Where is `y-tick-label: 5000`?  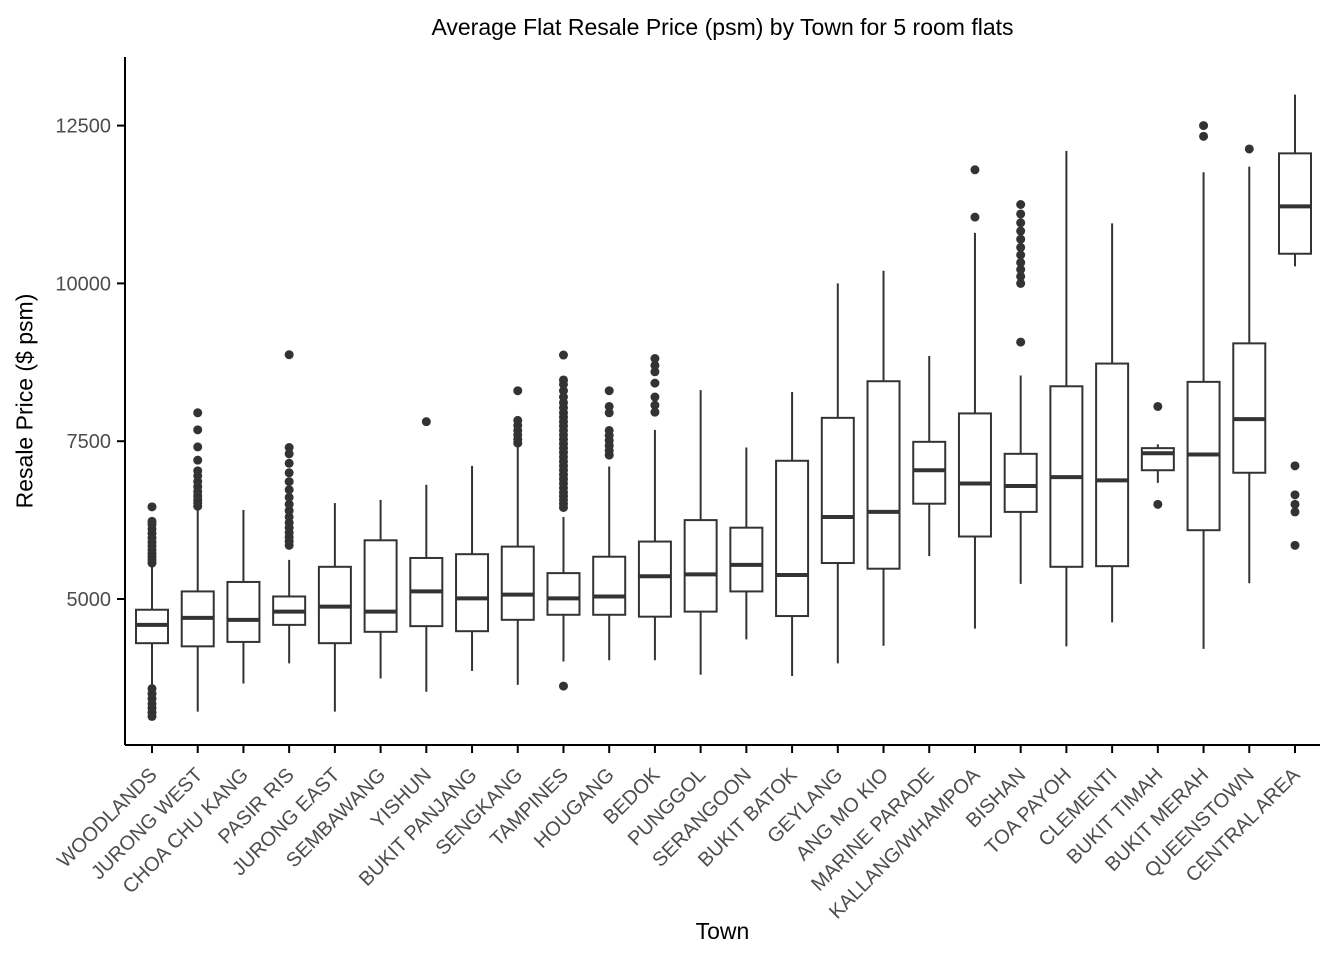
y-tick-label: 5000 is located at coordinates (89, 600).